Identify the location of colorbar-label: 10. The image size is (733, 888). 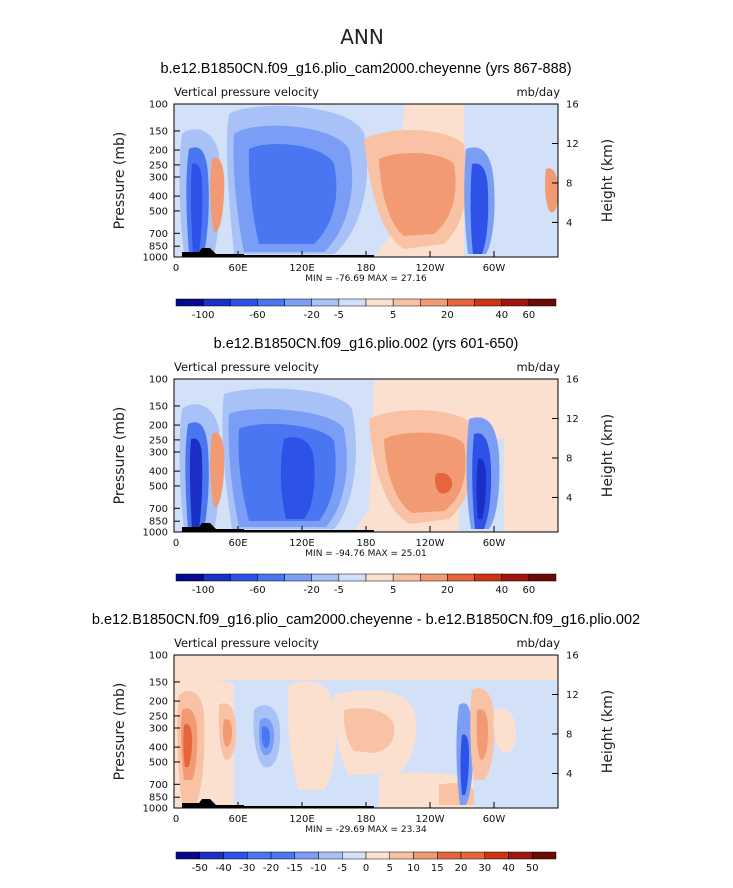
(413, 868).